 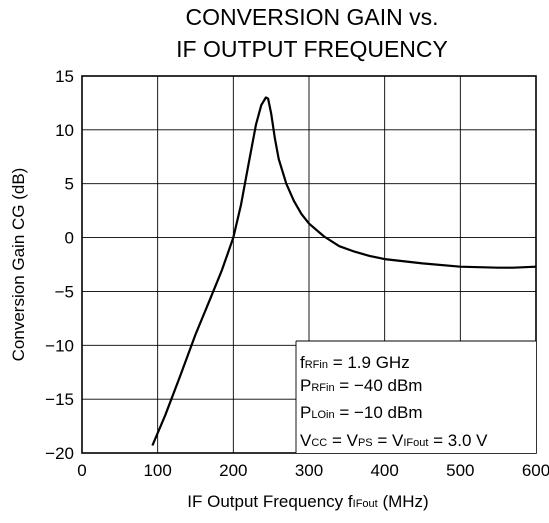 I want to click on annotation-line: fRFin = 1.9 GHz, so click(x=355, y=362).